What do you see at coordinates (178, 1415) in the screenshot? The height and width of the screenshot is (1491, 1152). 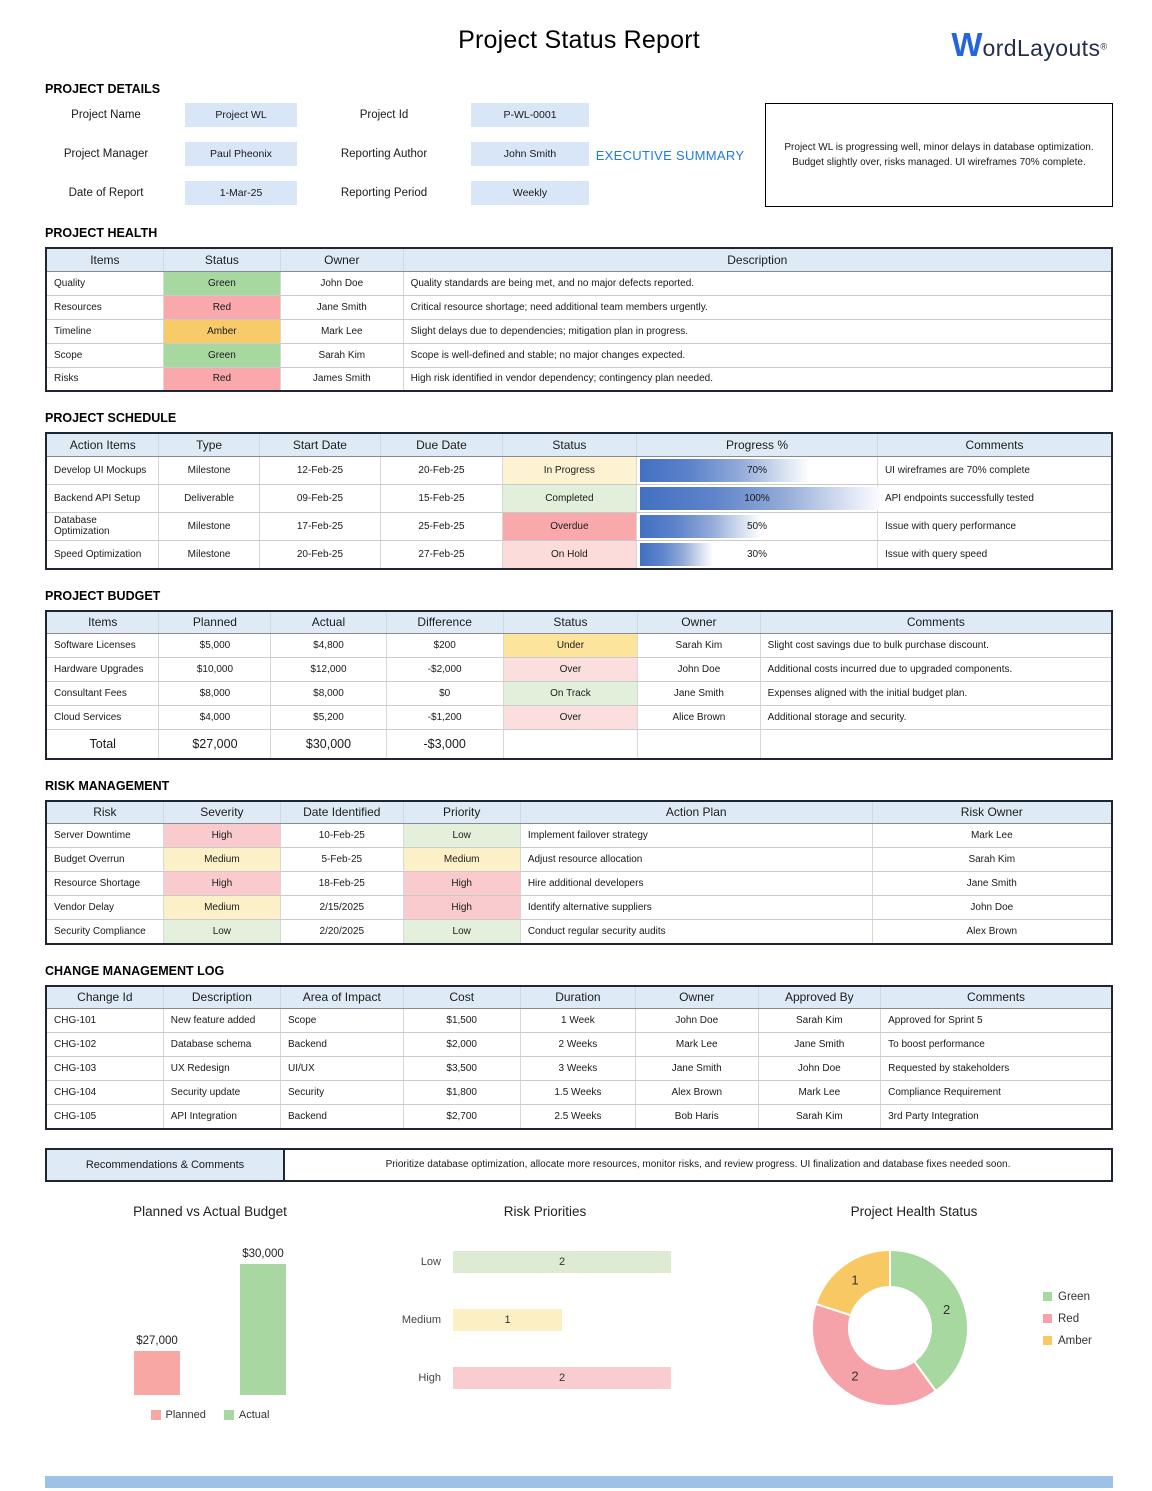 I see `legend-item: Planned` at bounding box center [178, 1415].